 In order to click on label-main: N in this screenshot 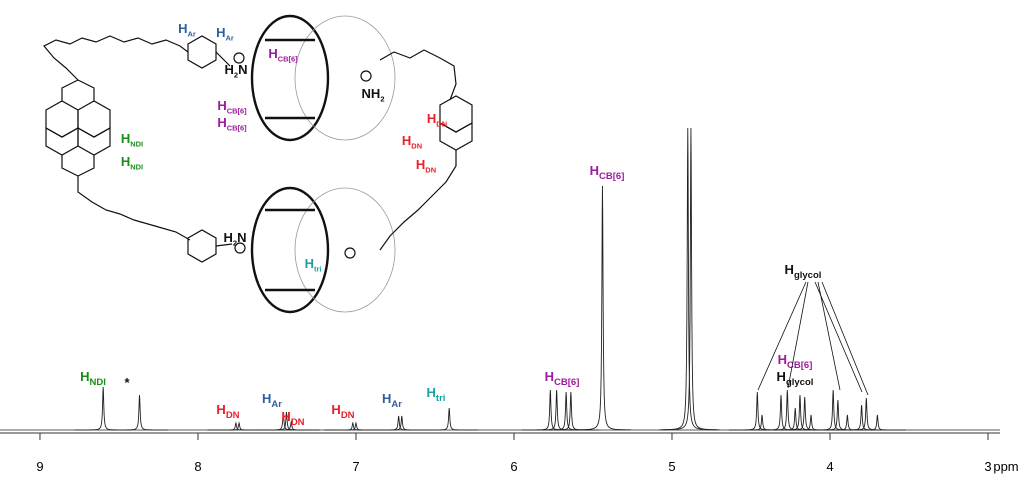, I will do `click(242, 69)`.